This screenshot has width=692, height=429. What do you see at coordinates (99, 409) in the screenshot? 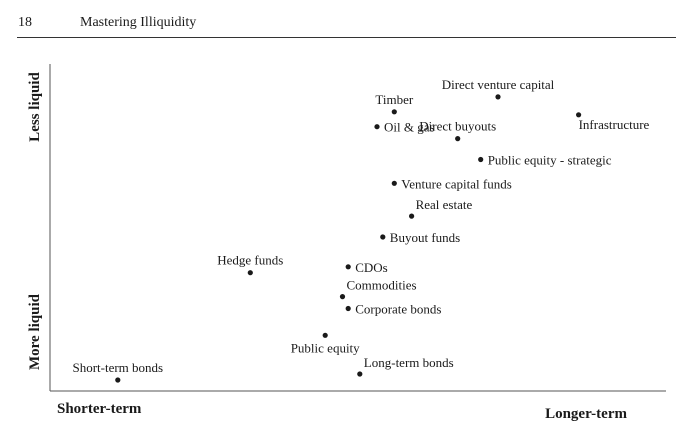
I see `x-axis-low-label: Shorter-term` at bounding box center [99, 409].